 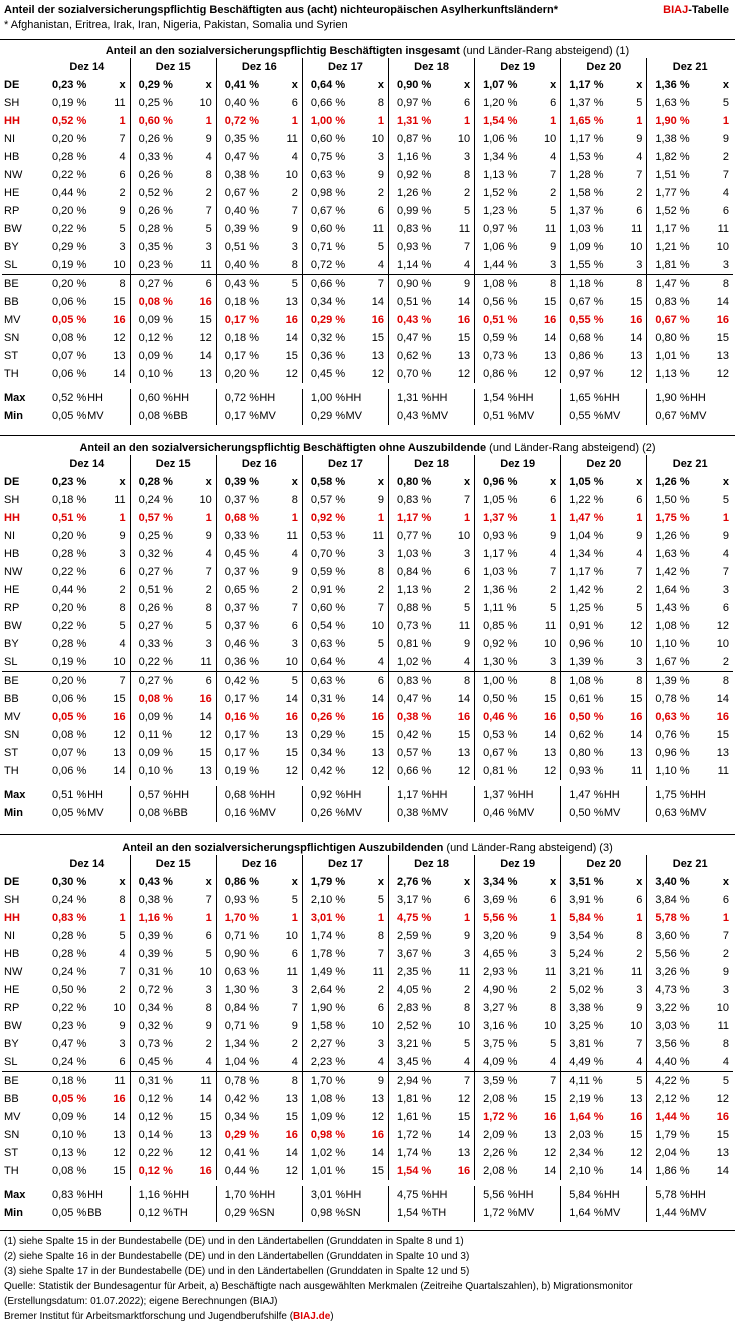 What do you see at coordinates (496, 247) in the screenshot?
I see `value-cell: 1,06 %` at bounding box center [496, 247].